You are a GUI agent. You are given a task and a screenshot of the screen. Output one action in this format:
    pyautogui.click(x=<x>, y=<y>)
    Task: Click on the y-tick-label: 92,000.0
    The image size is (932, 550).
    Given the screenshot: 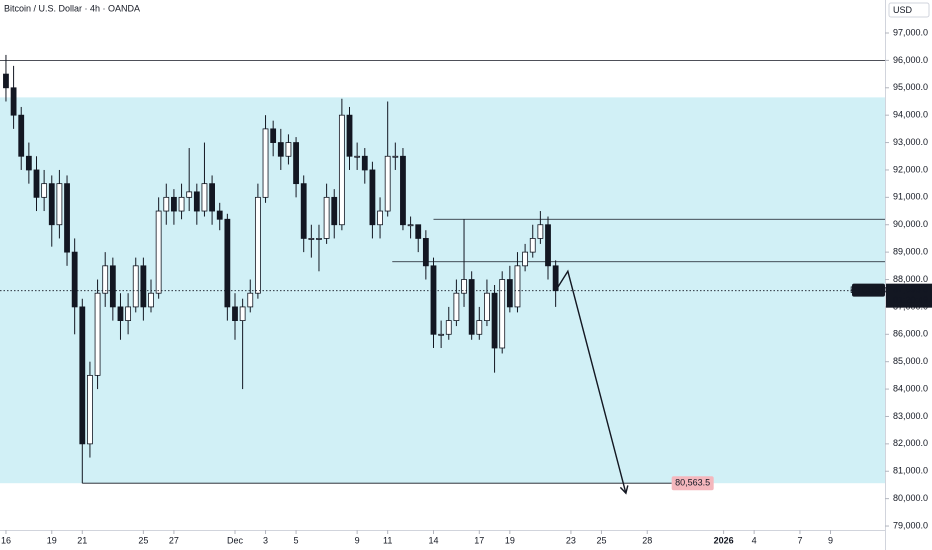 What is the action you would take?
    pyautogui.click(x=910, y=169)
    